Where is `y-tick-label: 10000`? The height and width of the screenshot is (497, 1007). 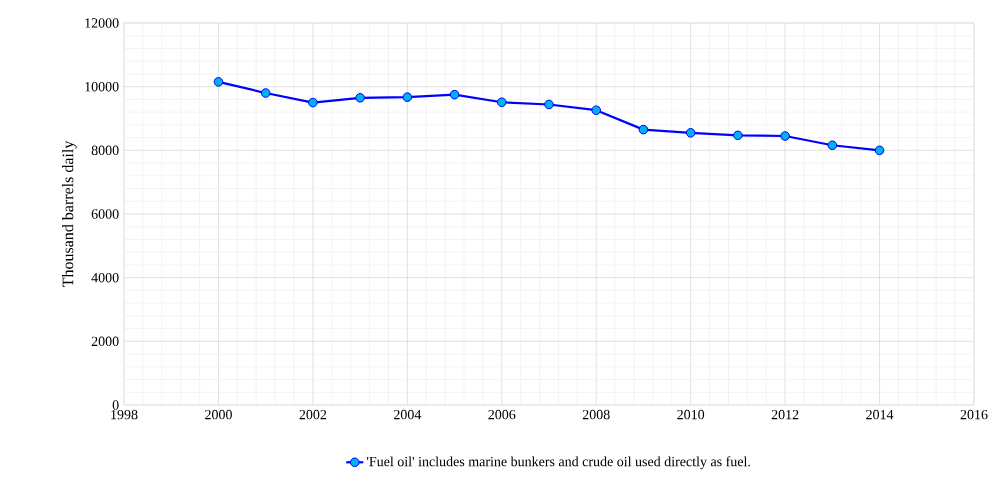
y-tick-label: 10000 is located at coordinates (102, 86).